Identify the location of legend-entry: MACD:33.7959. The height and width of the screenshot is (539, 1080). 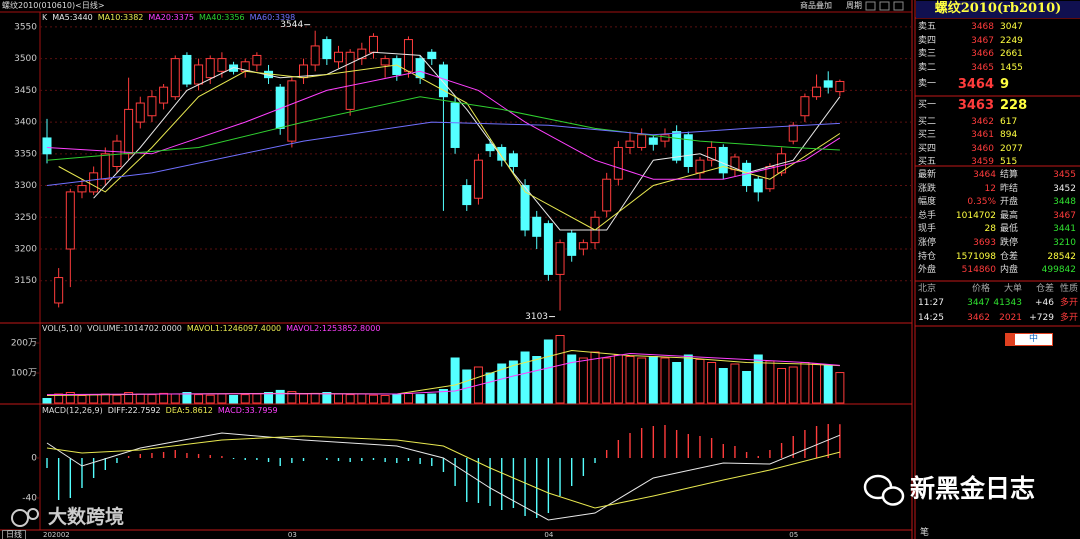
(247, 410).